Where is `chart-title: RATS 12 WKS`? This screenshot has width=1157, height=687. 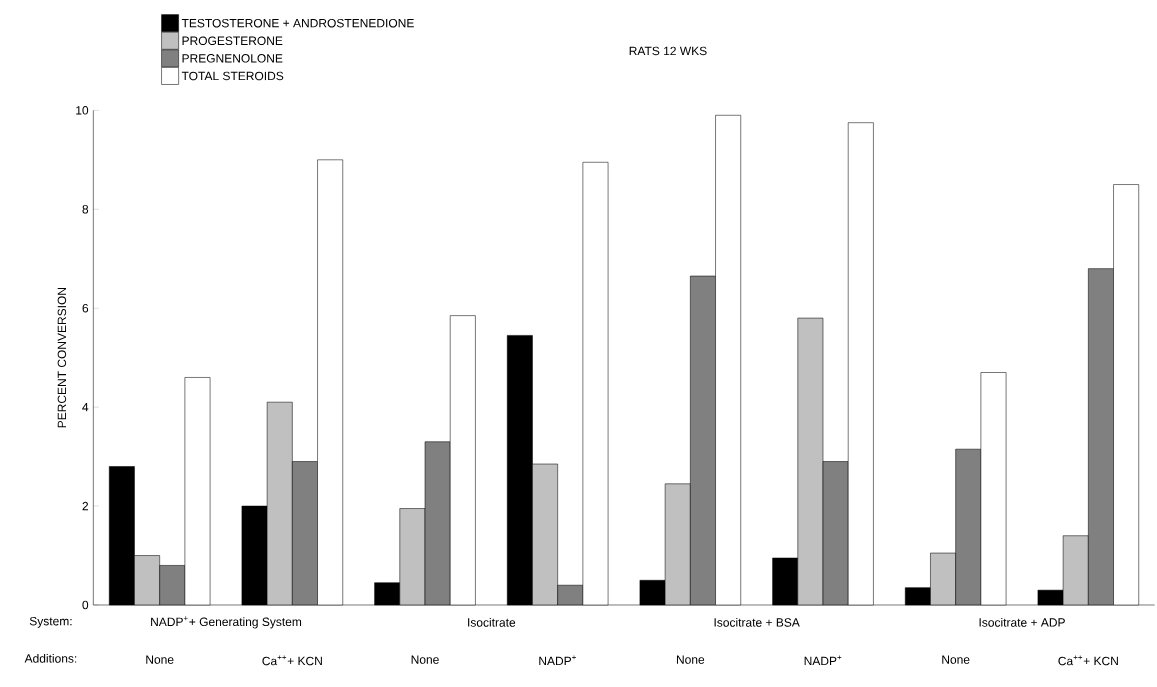 chart-title: RATS 12 WKS is located at coordinates (668, 51).